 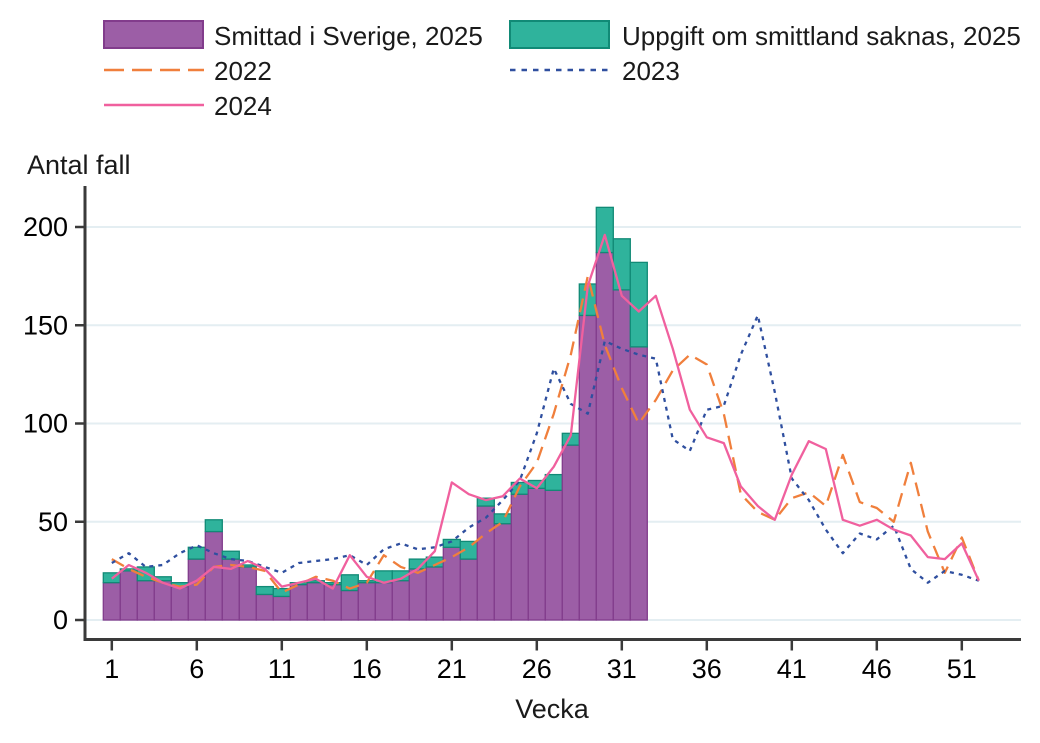 What do you see at coordinates (111, 669) in the screenshot?
I see `x-tick-label-1: 1` at bounding box center [111, 669].